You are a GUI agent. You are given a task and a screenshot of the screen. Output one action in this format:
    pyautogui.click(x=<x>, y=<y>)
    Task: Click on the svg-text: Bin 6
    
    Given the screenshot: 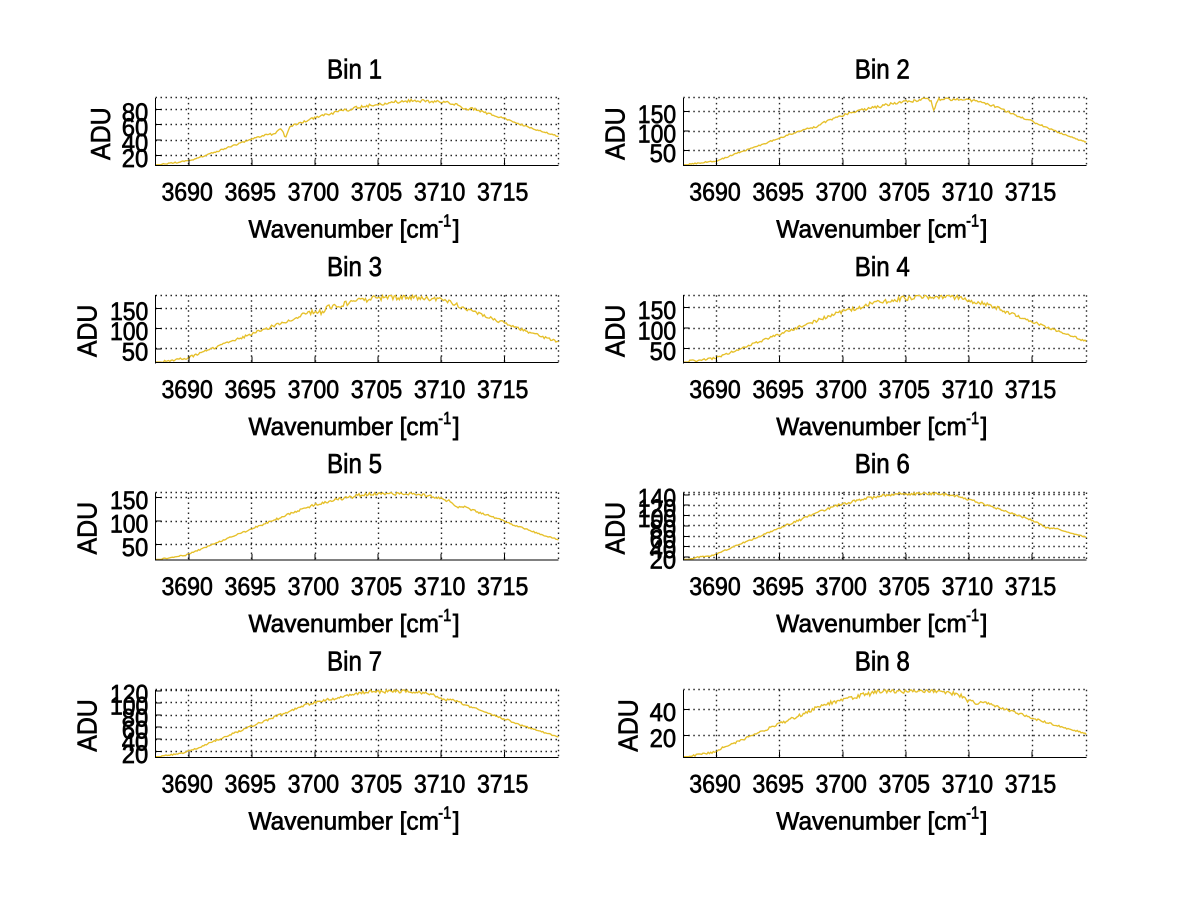 What is the action you would take?
    pyautogui.click(x=882, y=463)
    